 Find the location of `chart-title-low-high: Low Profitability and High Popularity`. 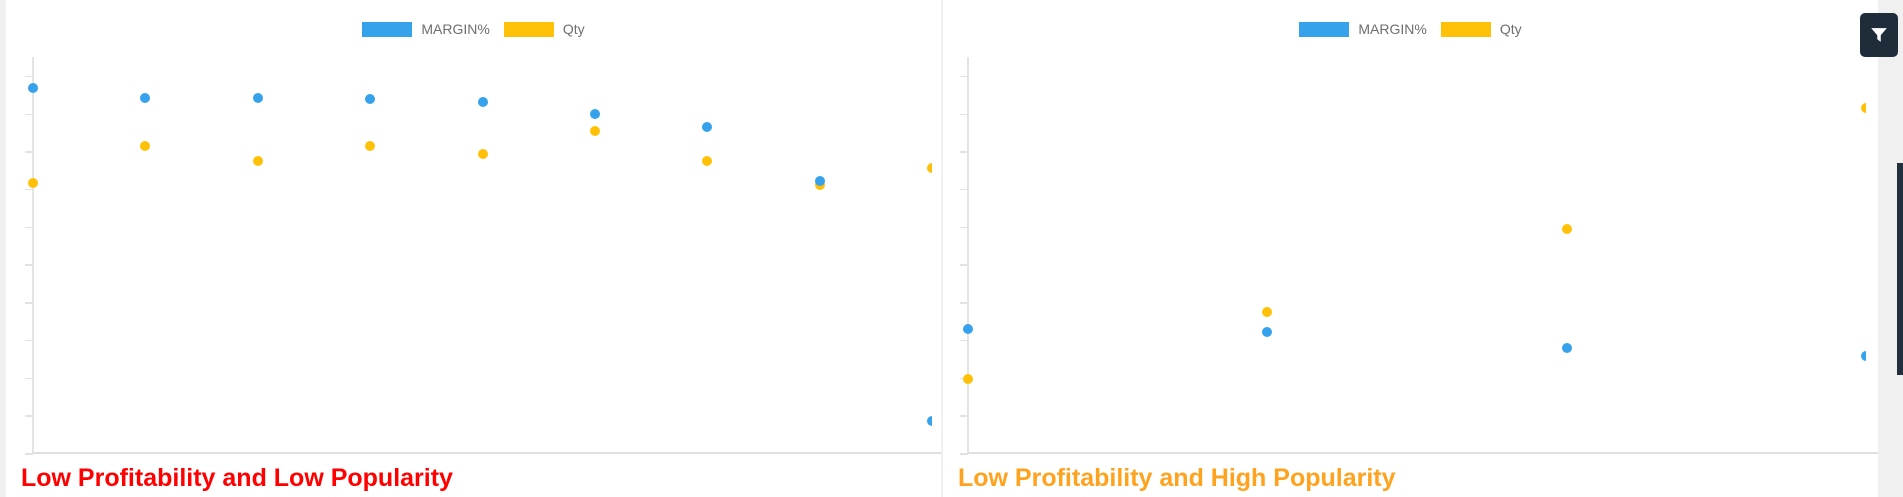

chart-title-low-high: Low Profitability and High Popularity is located at coordinates (1177, 478).